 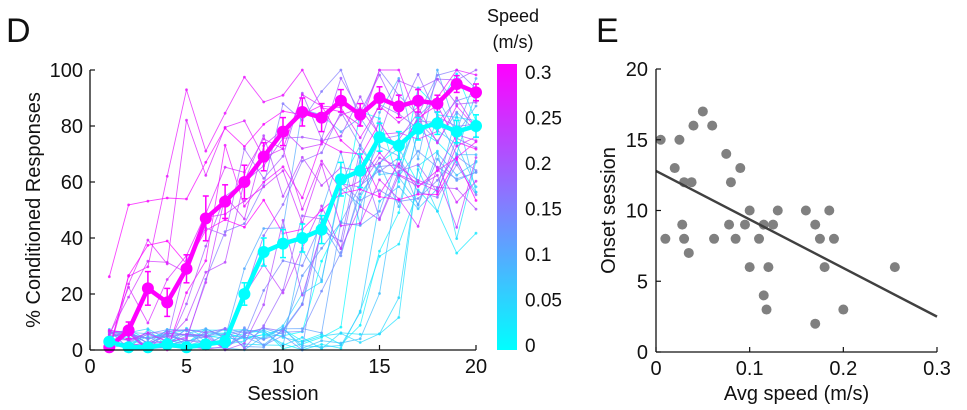 What do you see at coordinates (282, 394) in the screenshot?
I see `panel-d-x-label: Session` at bounding box center [282, 394].